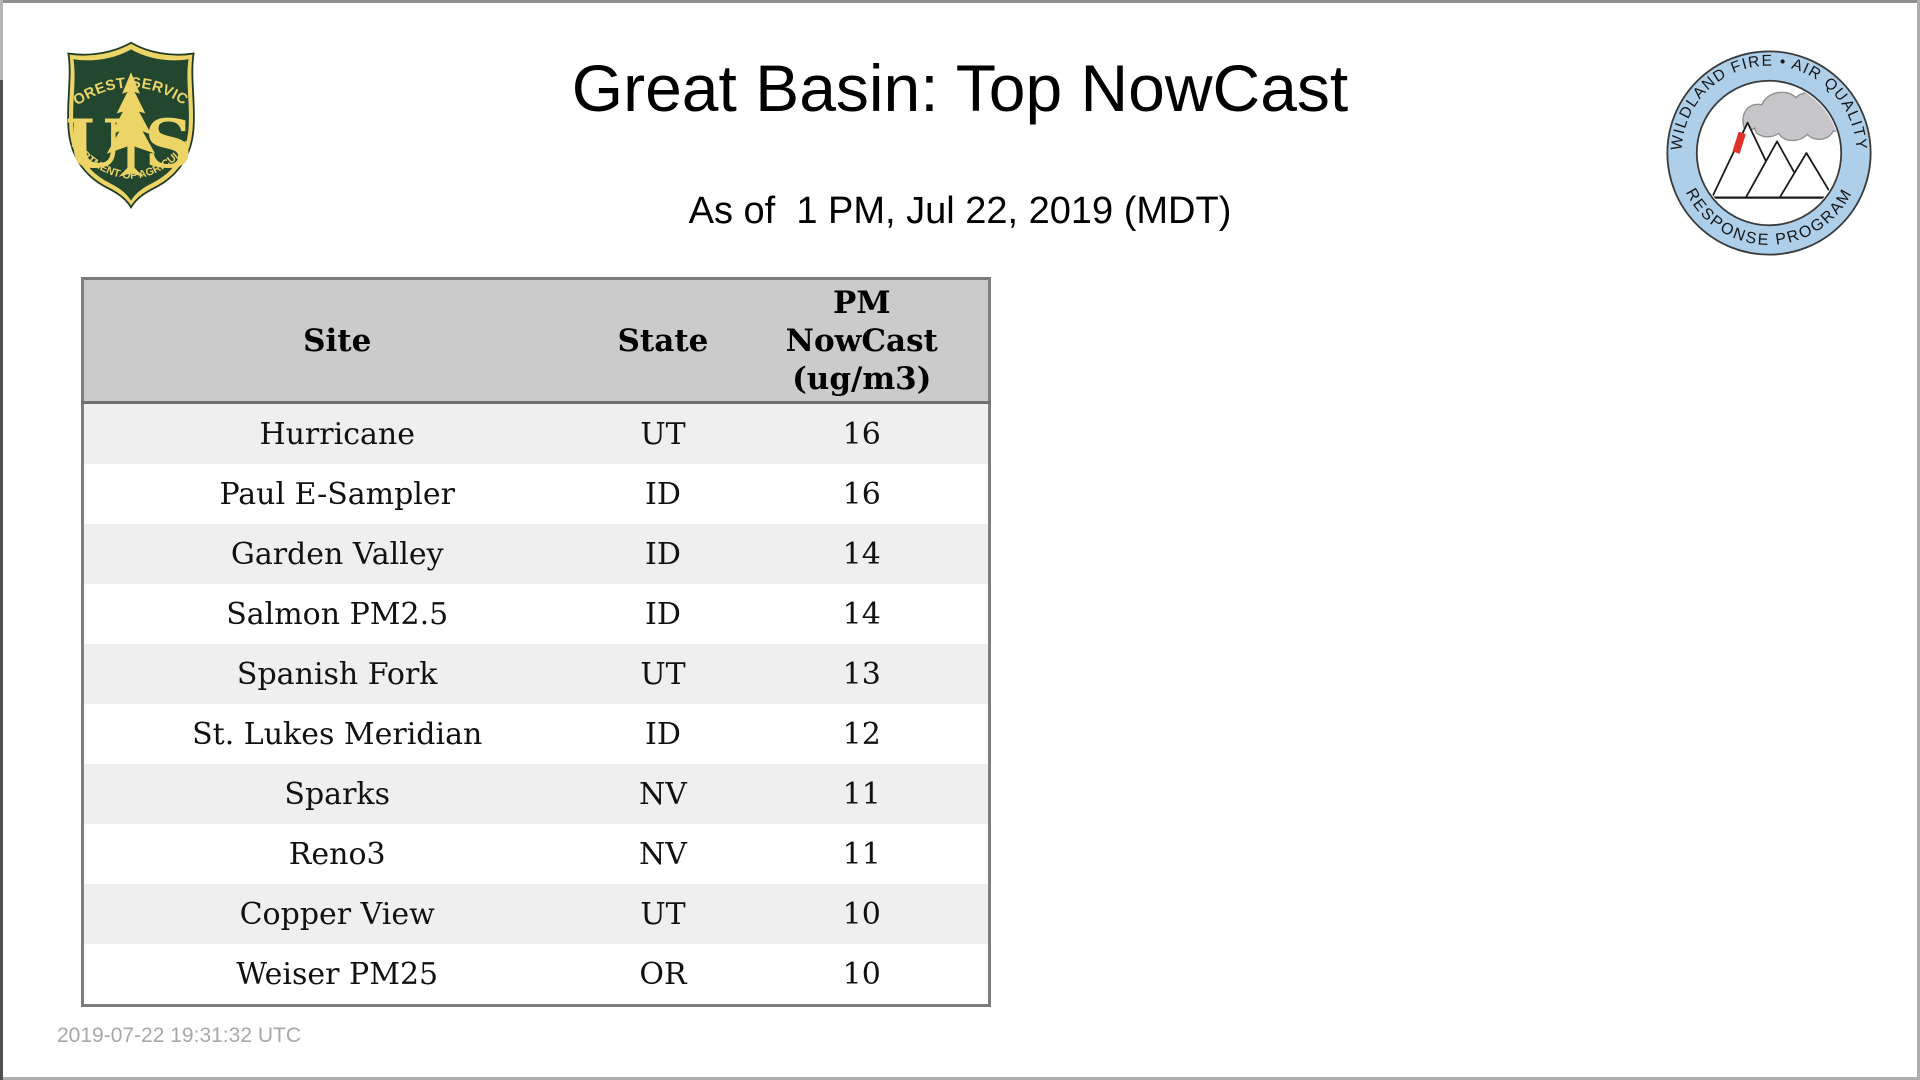 This screenshot has width=1920, height=1080. Describe the element at coordinates (337, 494) in the screenshot. I see `cell-site: Paul E-Sampler` at that location.